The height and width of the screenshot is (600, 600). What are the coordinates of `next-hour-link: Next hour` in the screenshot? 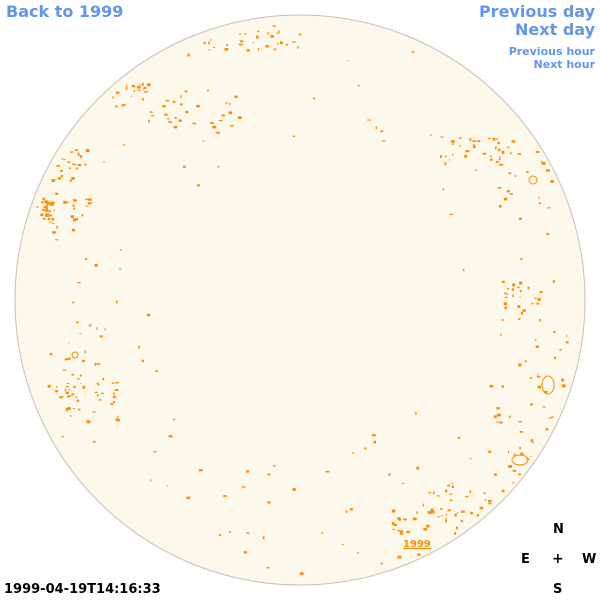 It's located at (564, 64).